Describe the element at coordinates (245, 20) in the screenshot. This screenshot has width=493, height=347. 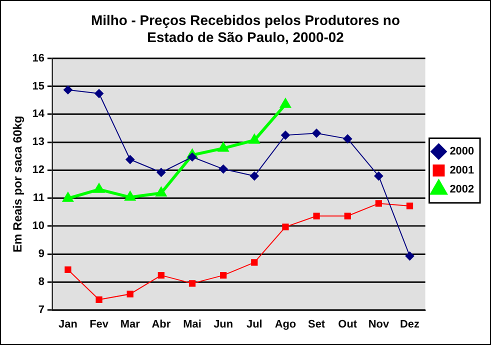
I see `text: Milho - Preços Recebidos pelos Produtores no` at that location.